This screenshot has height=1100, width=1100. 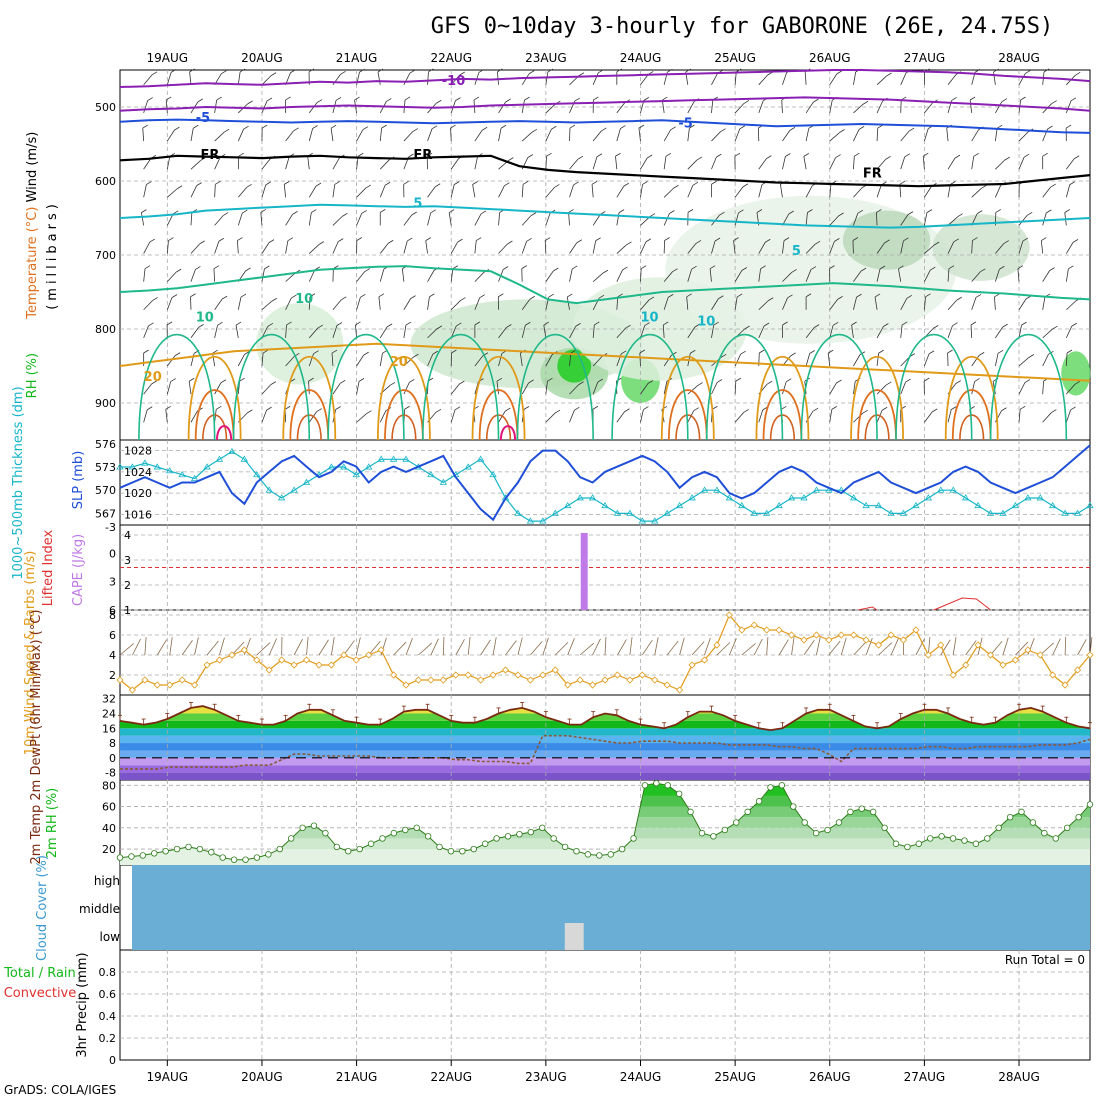 What do you see at coordinates (605, 715) in the screenshot?
I see `temperature-minmax-bars` at bounding box center [605, 715].